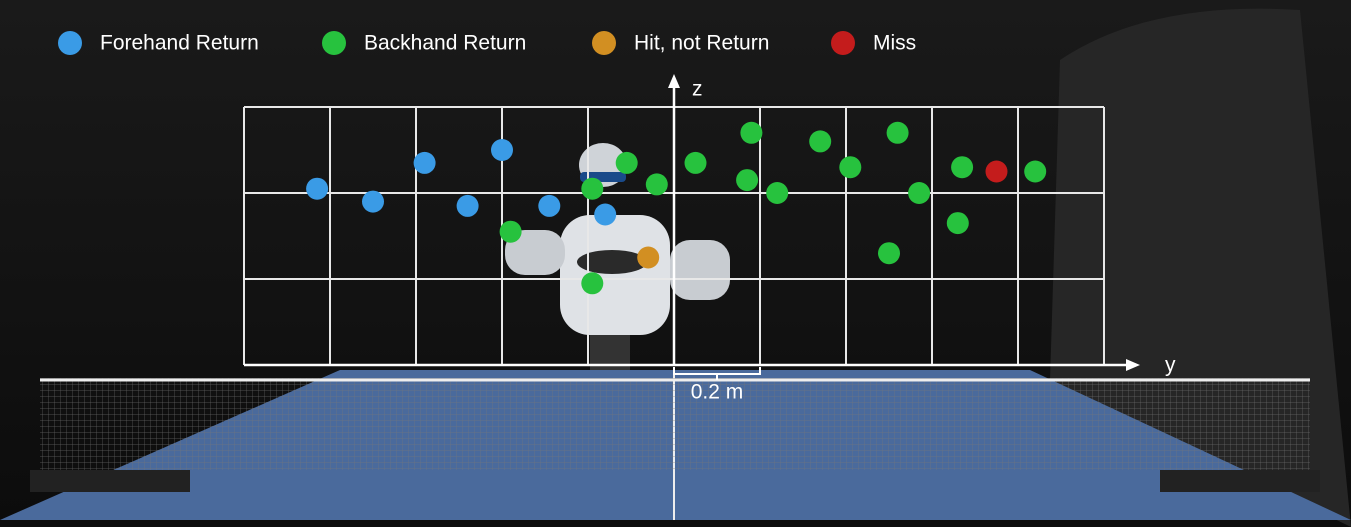 The image size is (1351, 527). I want to click on legend-label: Hit, not Return, so click(701, 43).